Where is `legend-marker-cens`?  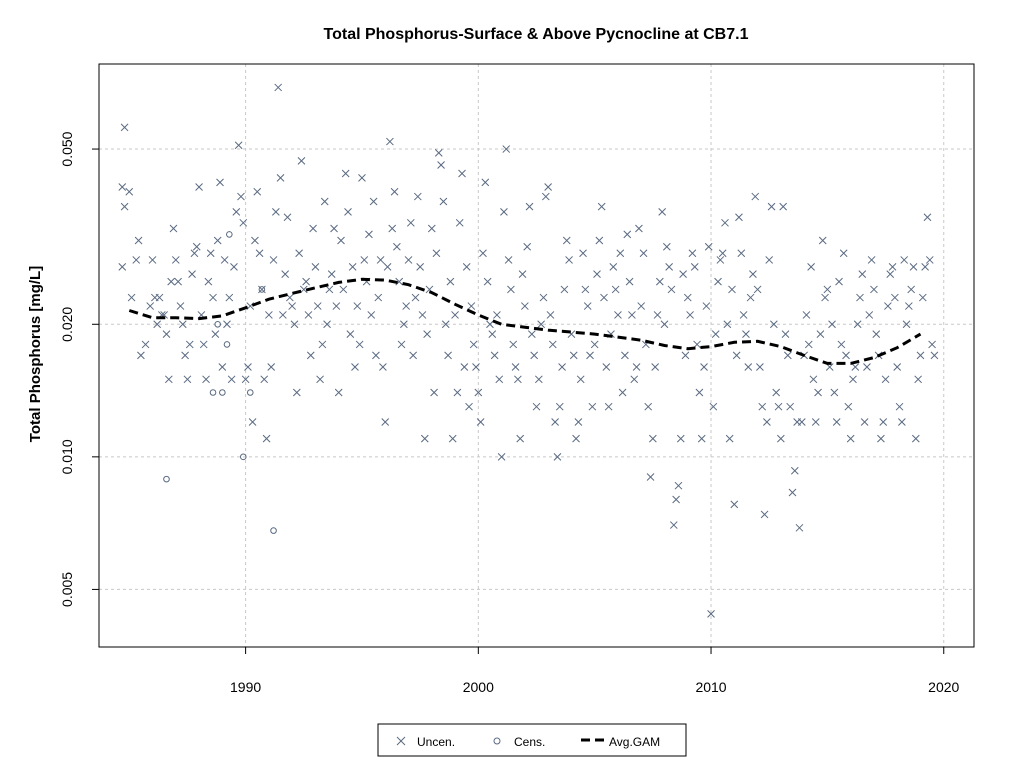
legend-marker-cens is located at coordinates (497, 741).